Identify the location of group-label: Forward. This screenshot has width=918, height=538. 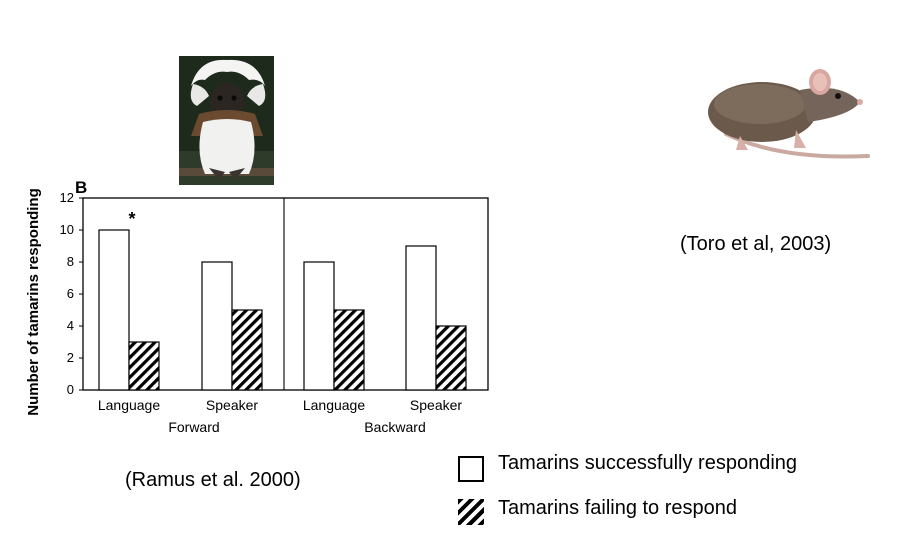
(193, 427).